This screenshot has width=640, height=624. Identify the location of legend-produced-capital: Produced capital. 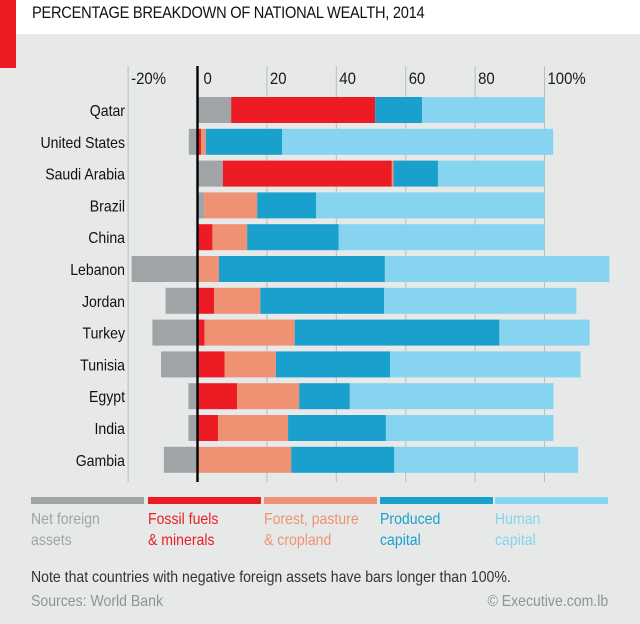
(436, 524).